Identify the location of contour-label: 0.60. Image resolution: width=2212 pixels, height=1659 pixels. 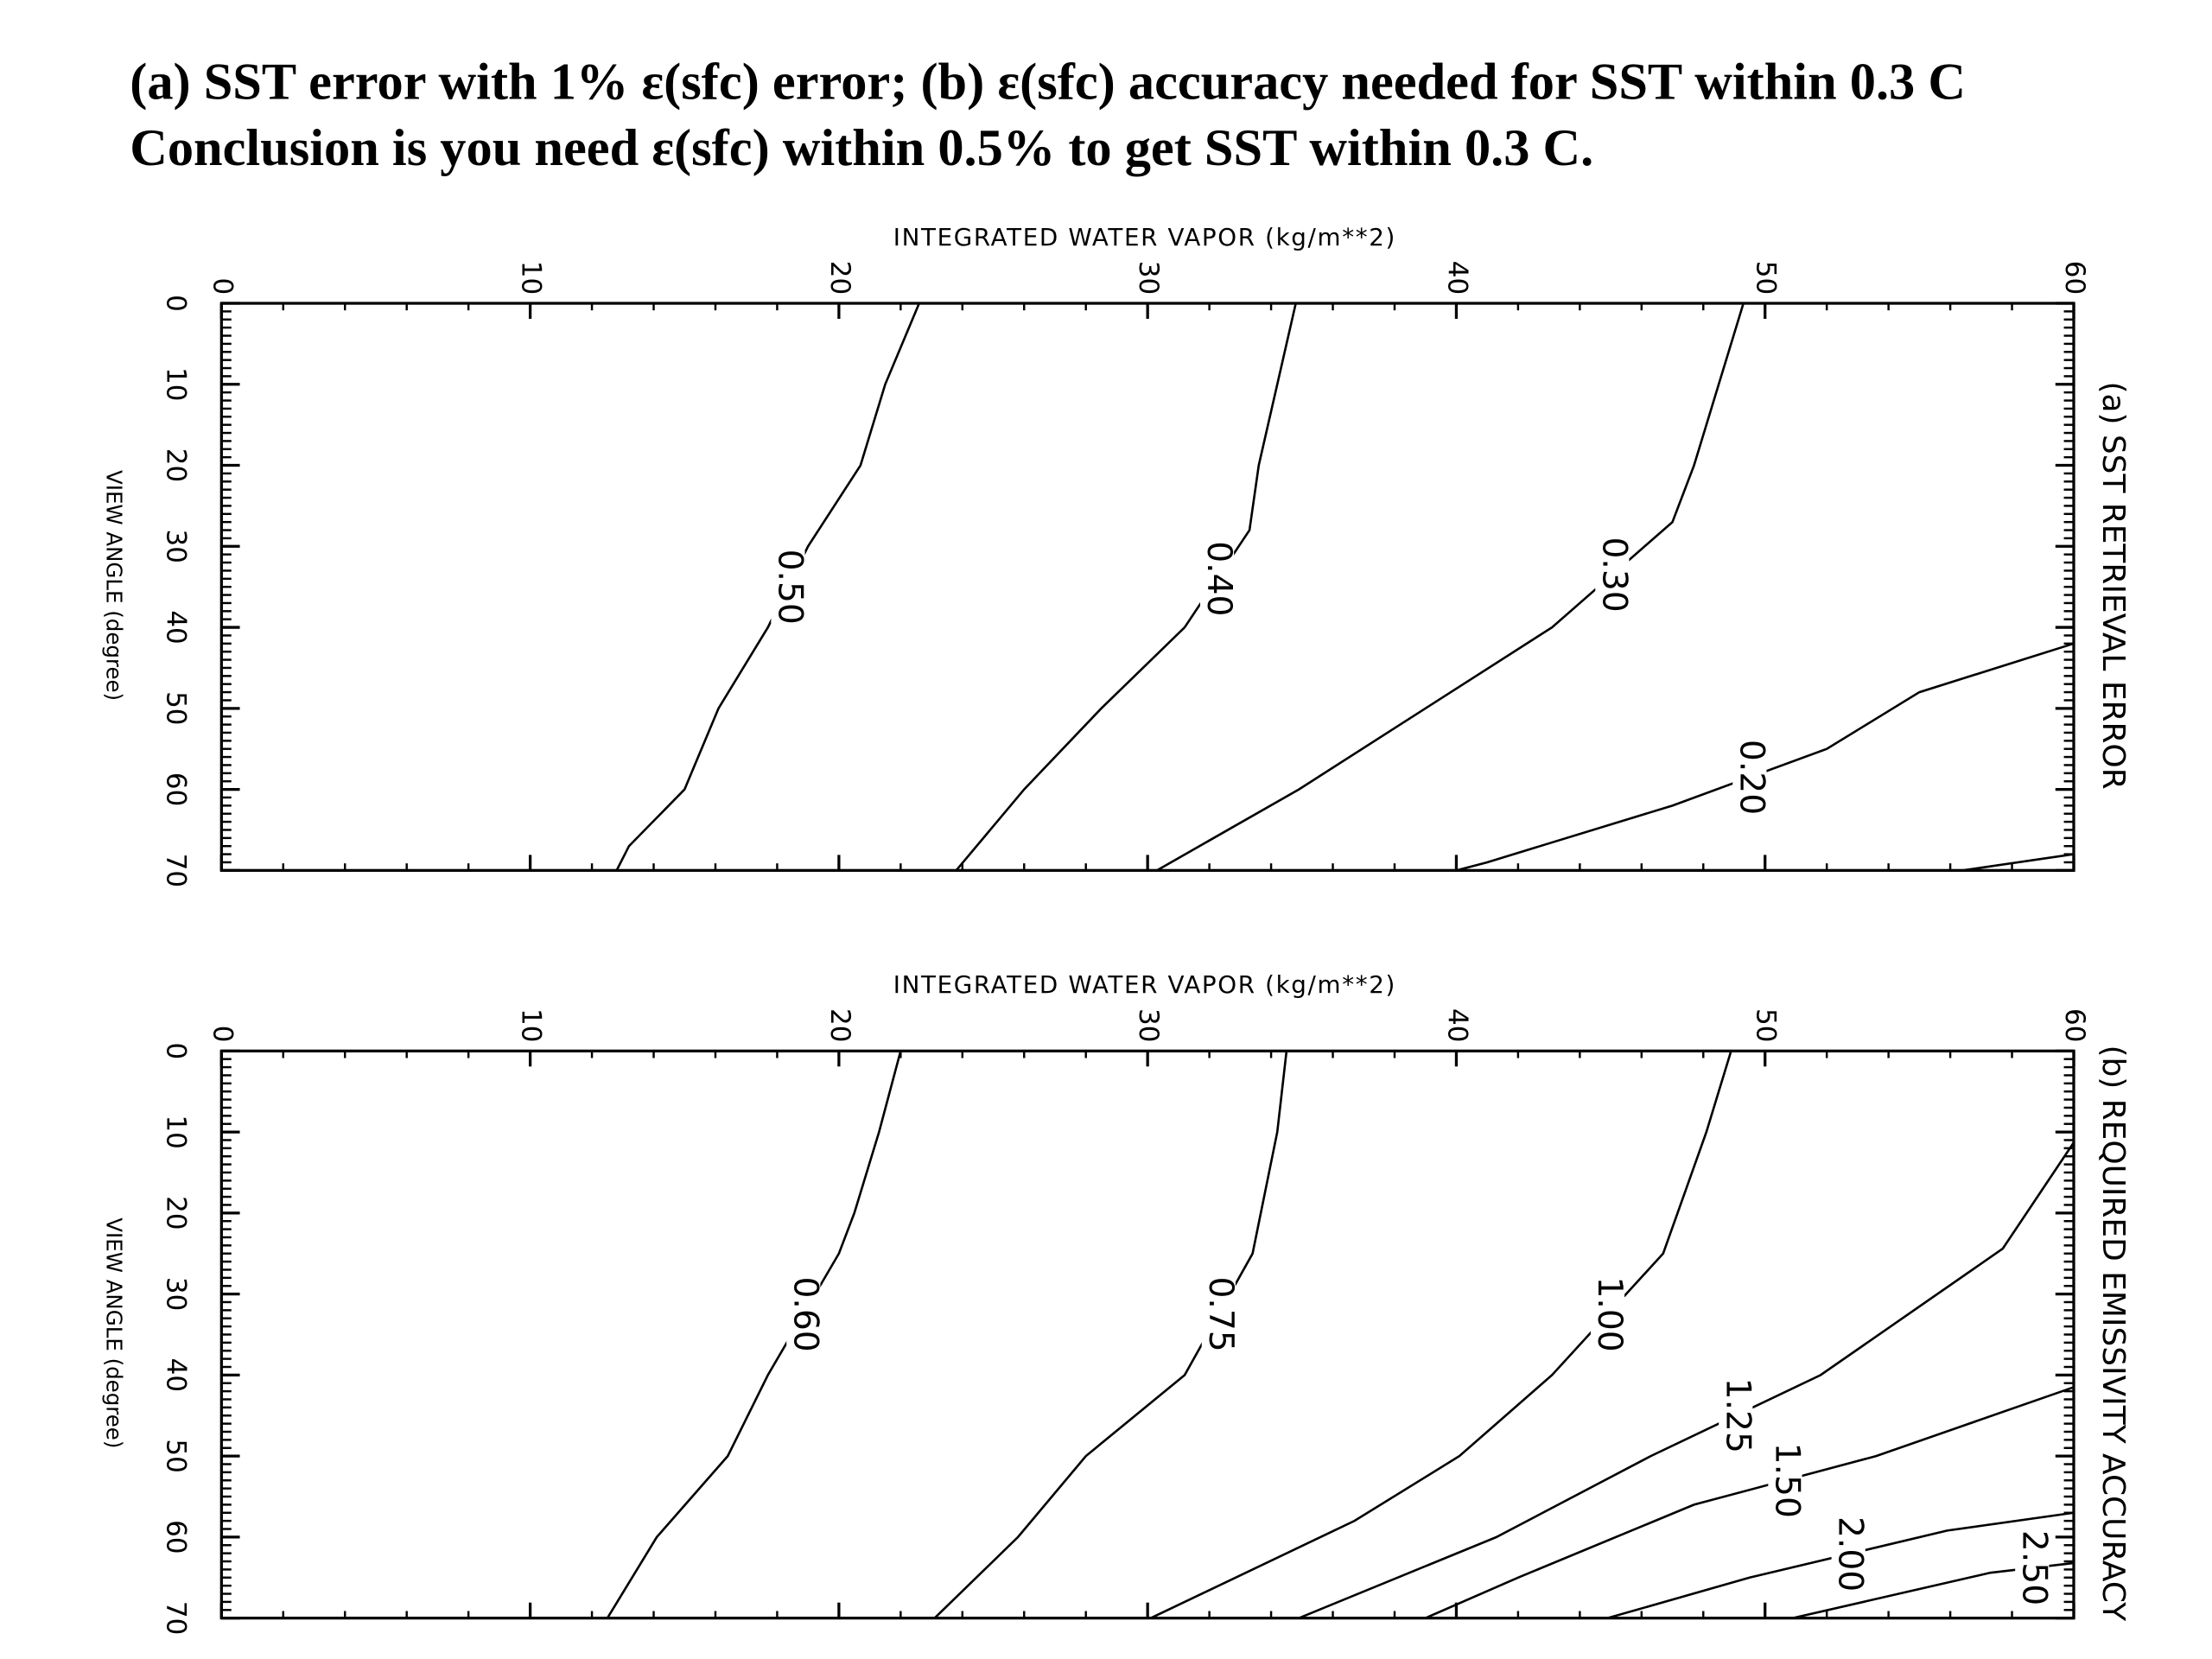
(804, 1313).